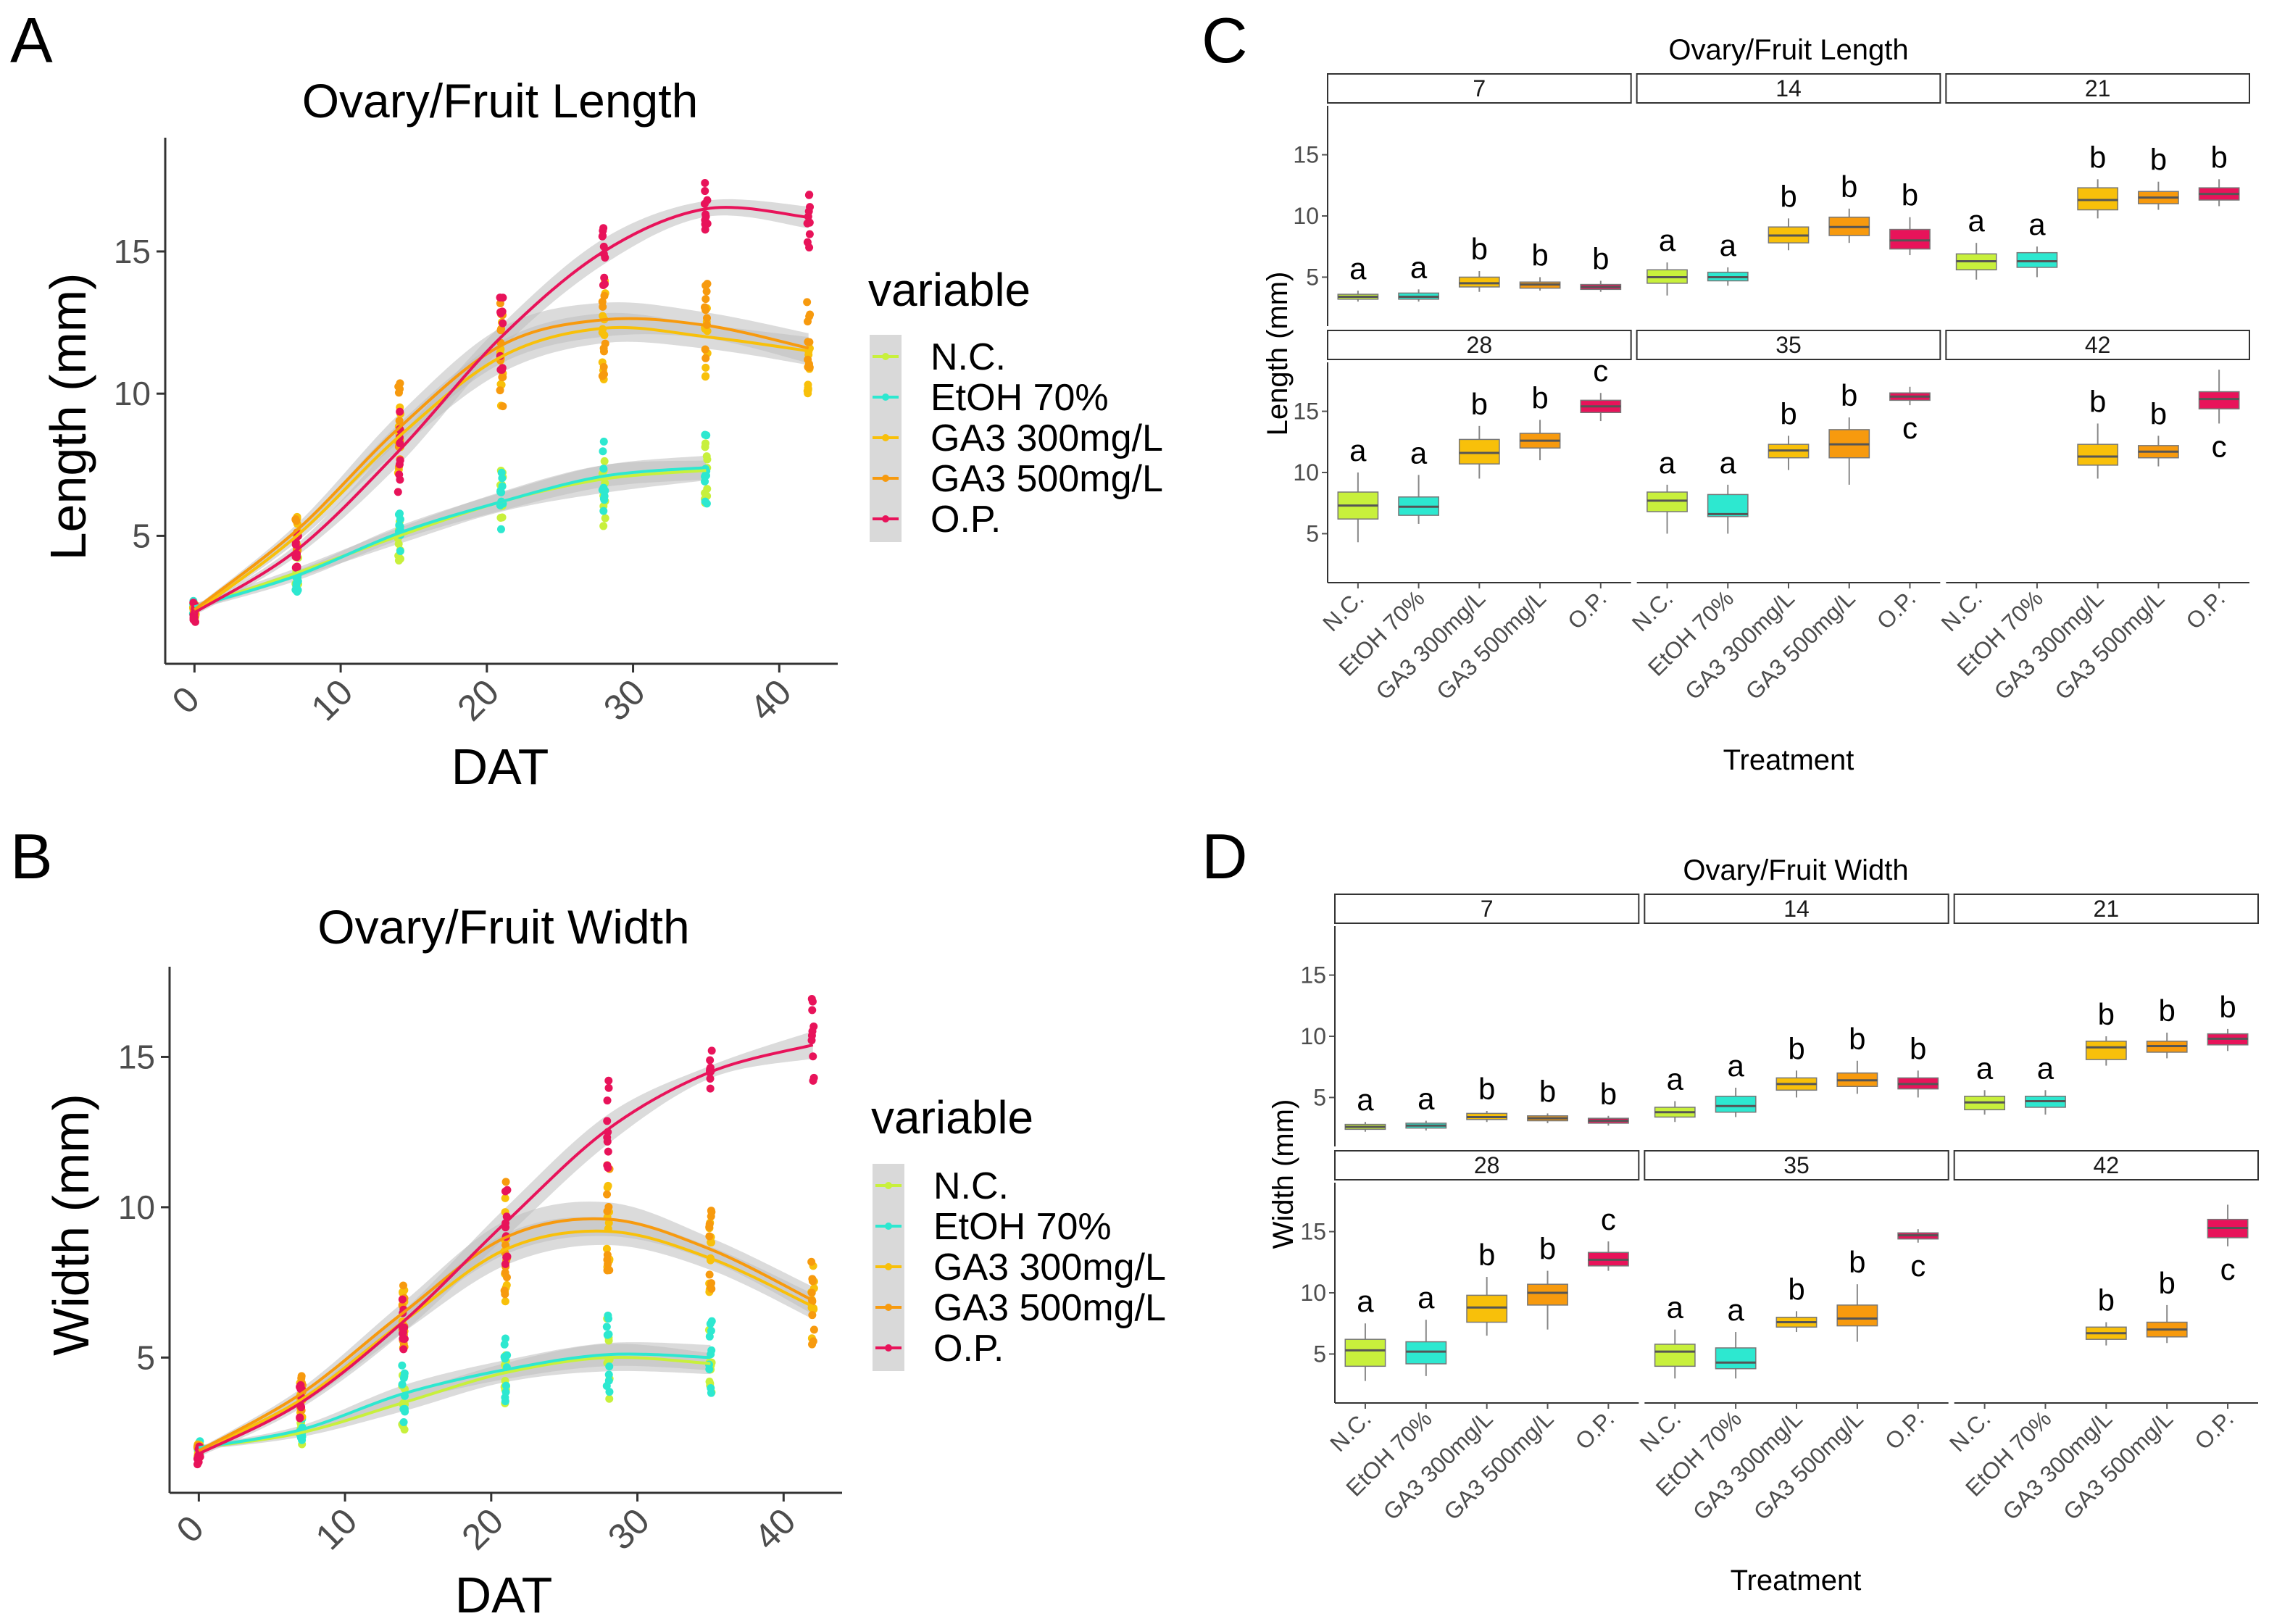 The width and height of the screenshot is (2269, 1624). Describe the element at coordinates (1343, 610) in the screenshot. I see `facet-xtick-label: N.C.` at that location.